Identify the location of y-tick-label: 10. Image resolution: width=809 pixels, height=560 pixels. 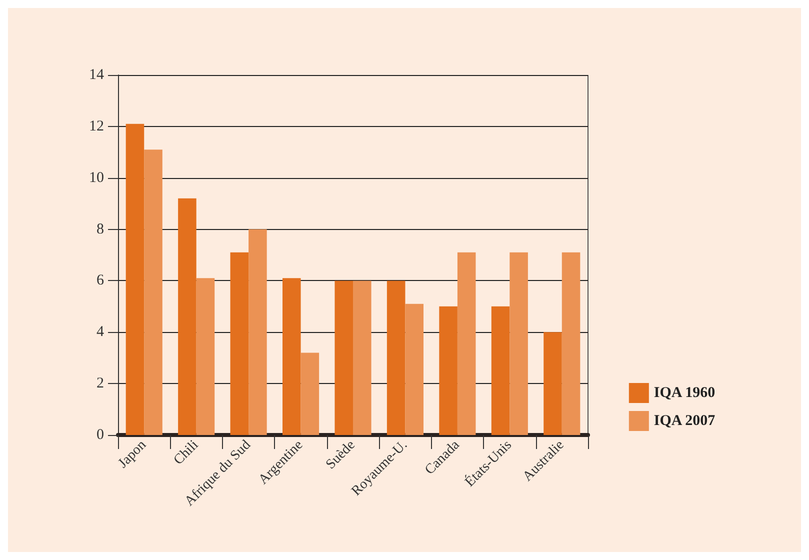
(96, 178).